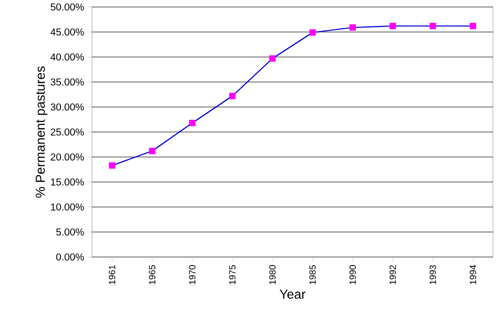 Image resolution: width=500 pixels, height=330 pixels. What do you see at coordinates (67, 57) in the screenshot?
I see `y-tick-label: 40.00%` at bounding box center [67, 57].